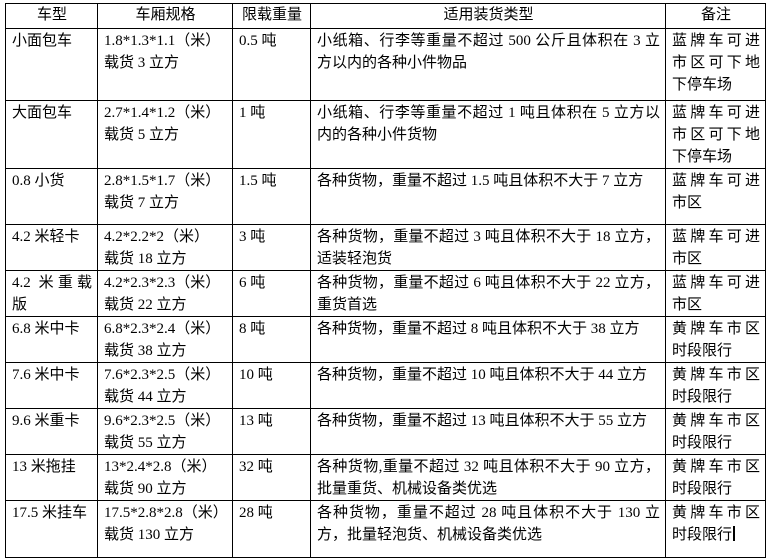  I want to click on spec-dimensions: 2.7*1.4*1.2（米）, so click(162, 113).